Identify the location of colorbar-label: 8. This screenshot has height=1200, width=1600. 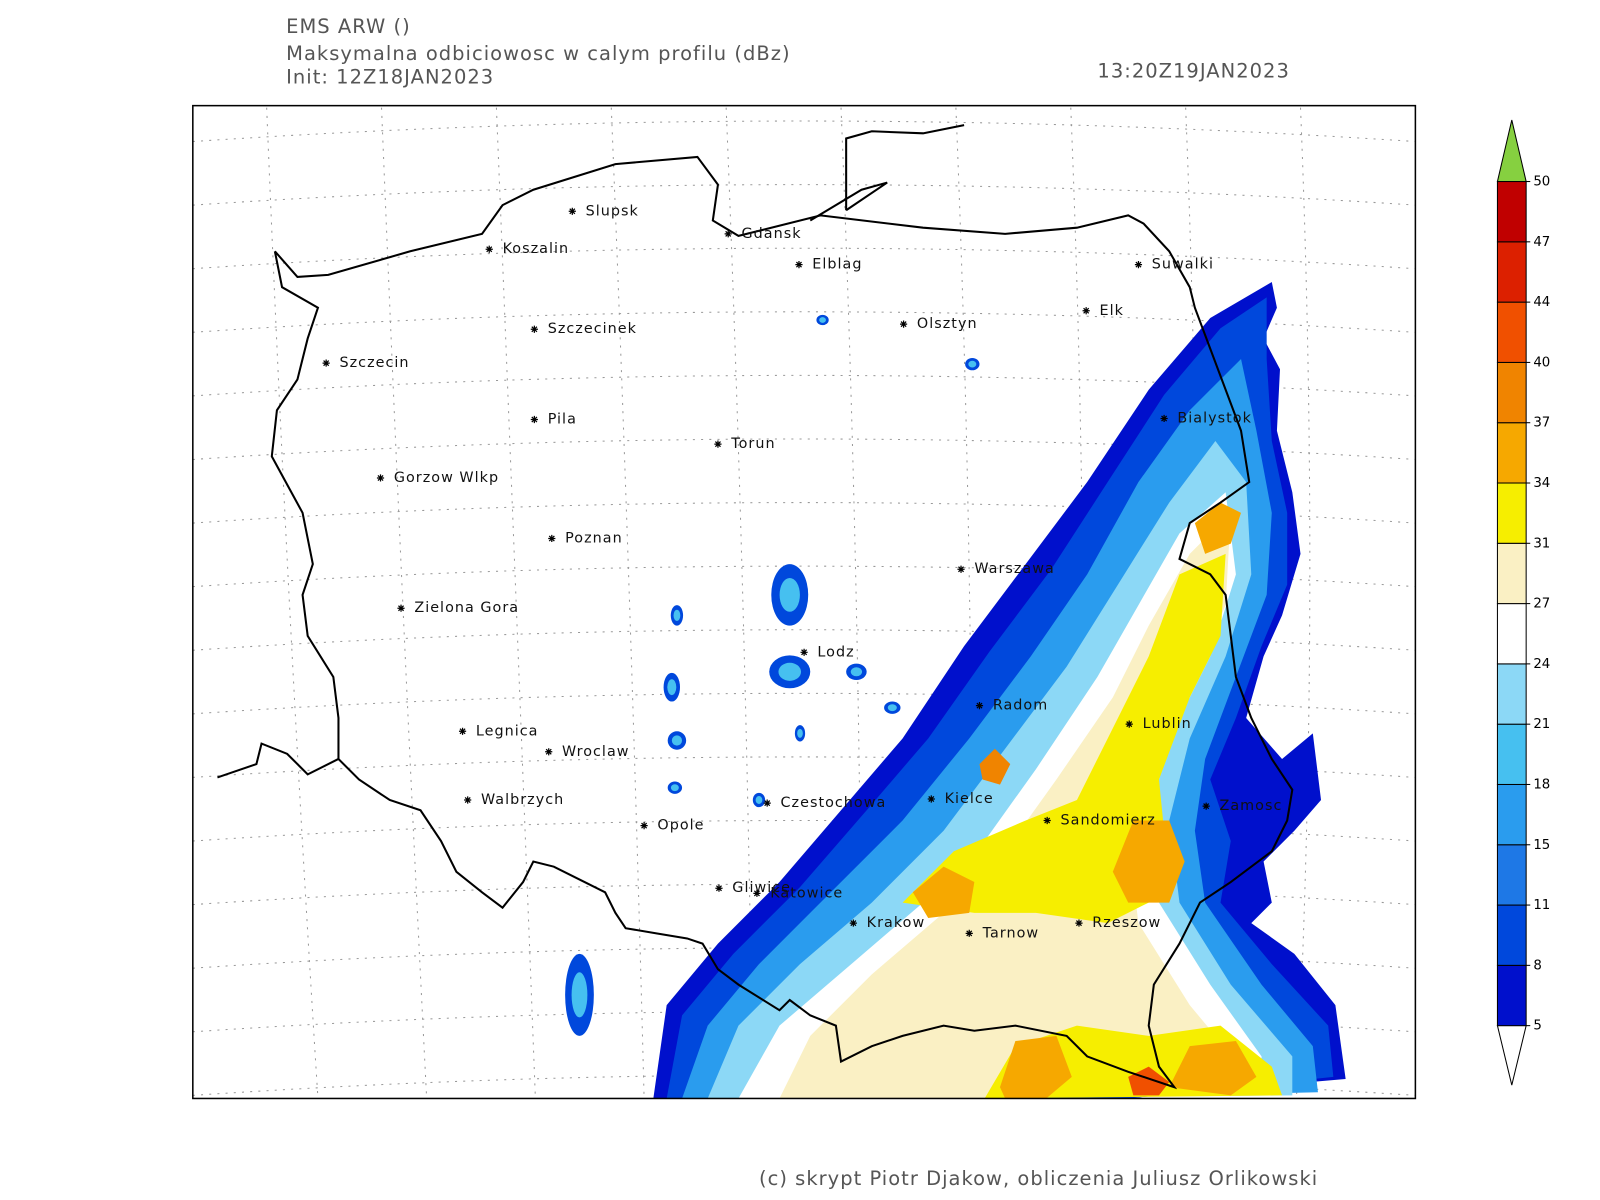
(1537, 965).